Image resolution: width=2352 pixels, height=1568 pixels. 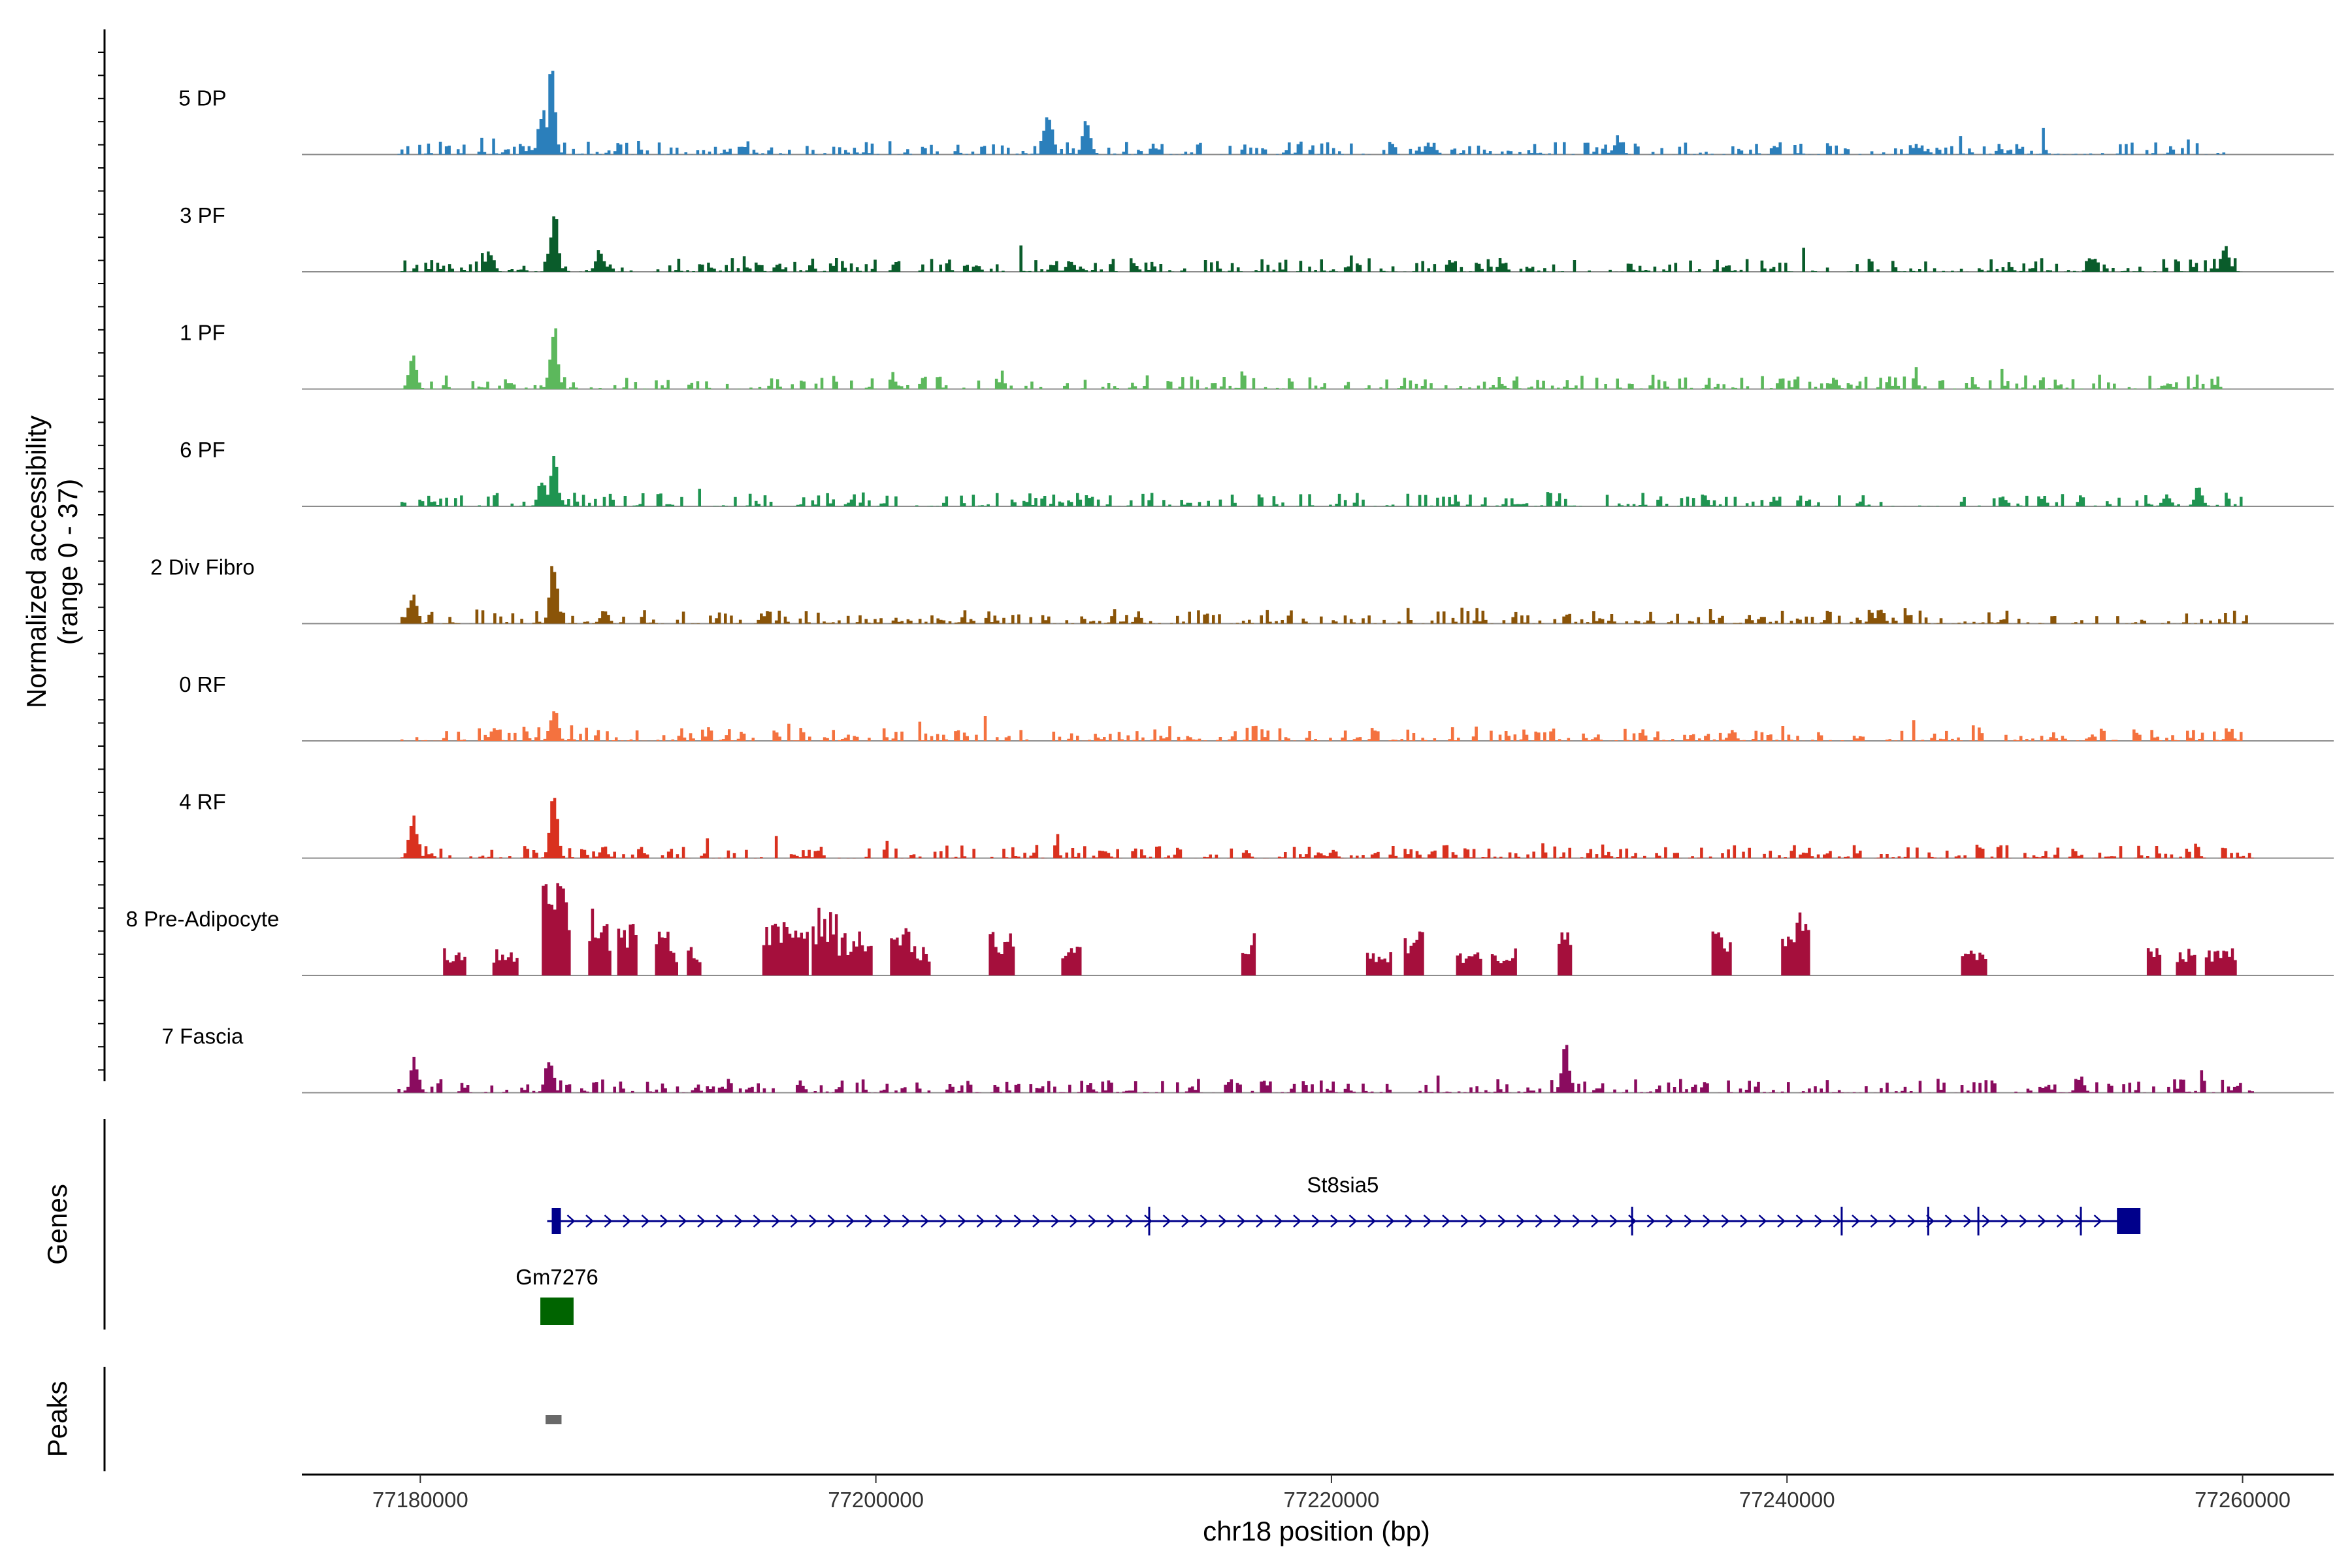 What do you see at coordinates (556, 1277) in the screenshot?
I see `gene-label-gm7276: Gm7276` at bounding box center [556, 1277].